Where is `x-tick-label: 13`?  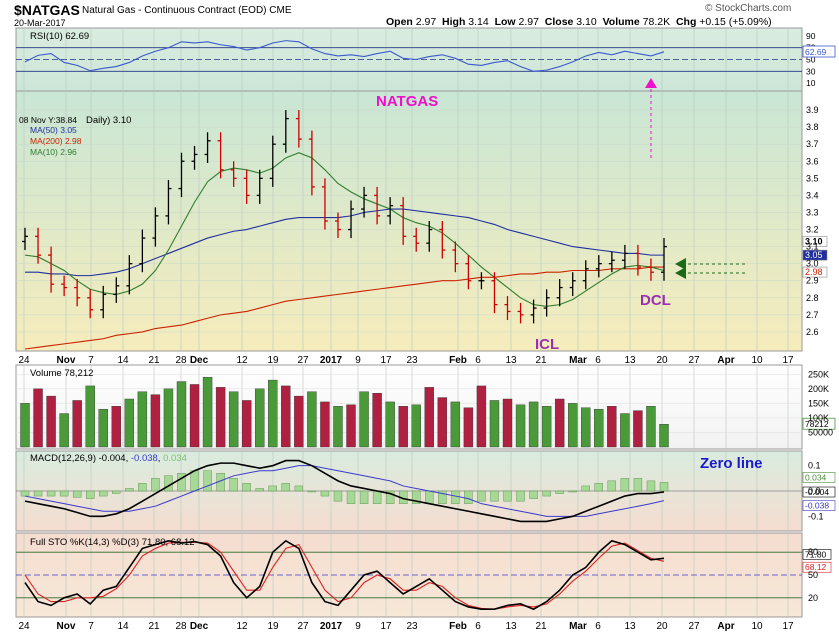
x-tick-label: 13 is located at coordinates (630, 626).